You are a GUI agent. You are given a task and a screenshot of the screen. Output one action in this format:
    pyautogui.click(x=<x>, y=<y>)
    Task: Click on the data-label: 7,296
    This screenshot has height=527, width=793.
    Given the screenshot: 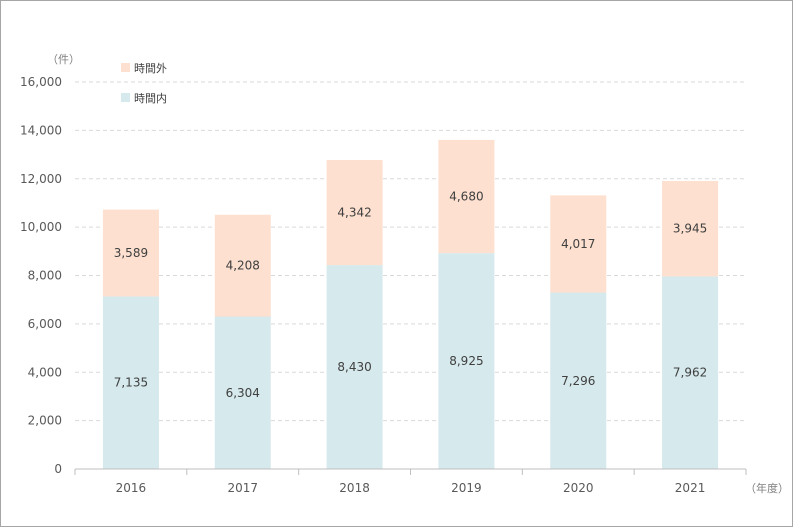 What is the action you would take?
    pyautogui.click(x=578, y=381)
    